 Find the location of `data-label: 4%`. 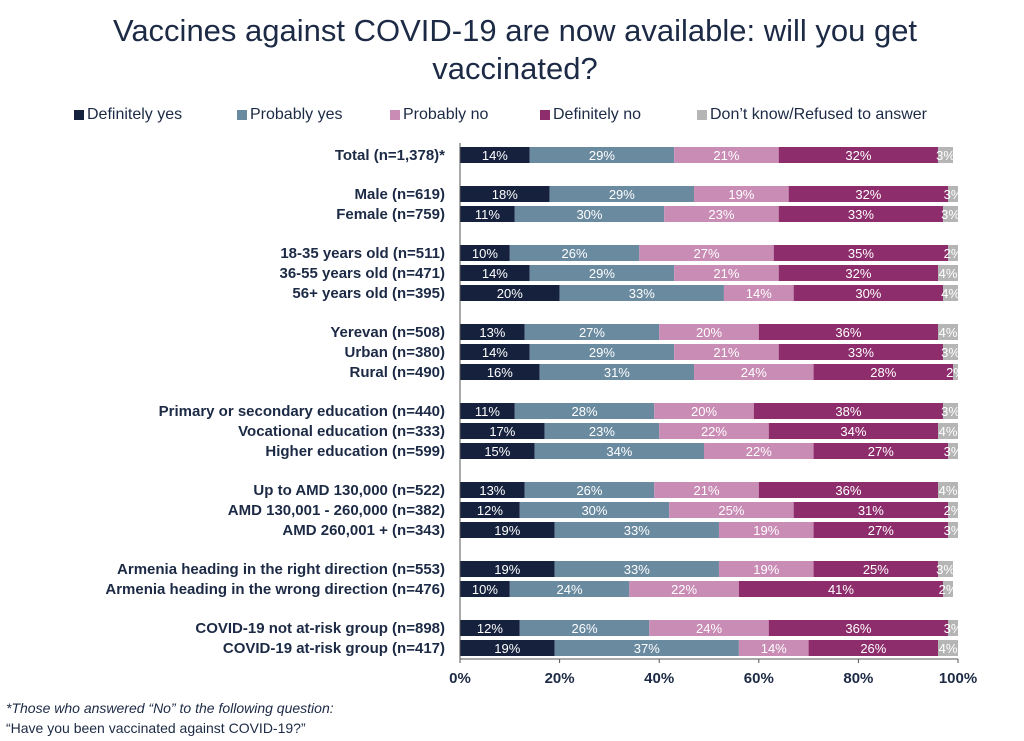

data-label: 4% is located at coordinates (948, 332).